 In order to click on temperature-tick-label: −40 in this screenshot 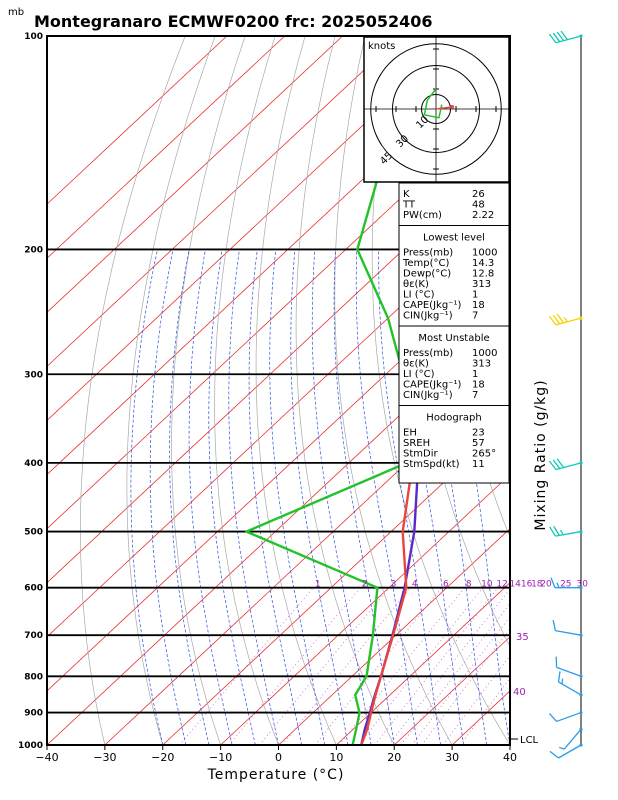, I will do `click(46, 757)`.